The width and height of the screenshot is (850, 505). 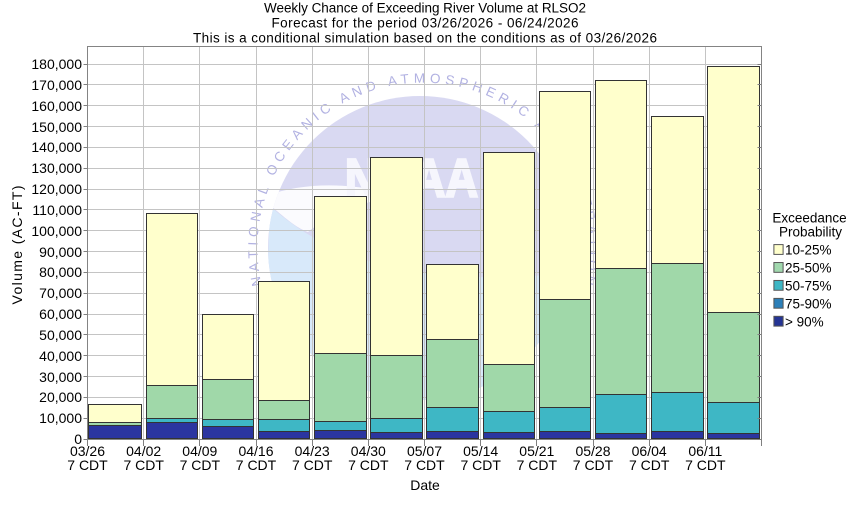 What do you see at coordinates (60, 293) in the screenshot?
I see `svg-text: 70,000` at bounding box center [60, 293].